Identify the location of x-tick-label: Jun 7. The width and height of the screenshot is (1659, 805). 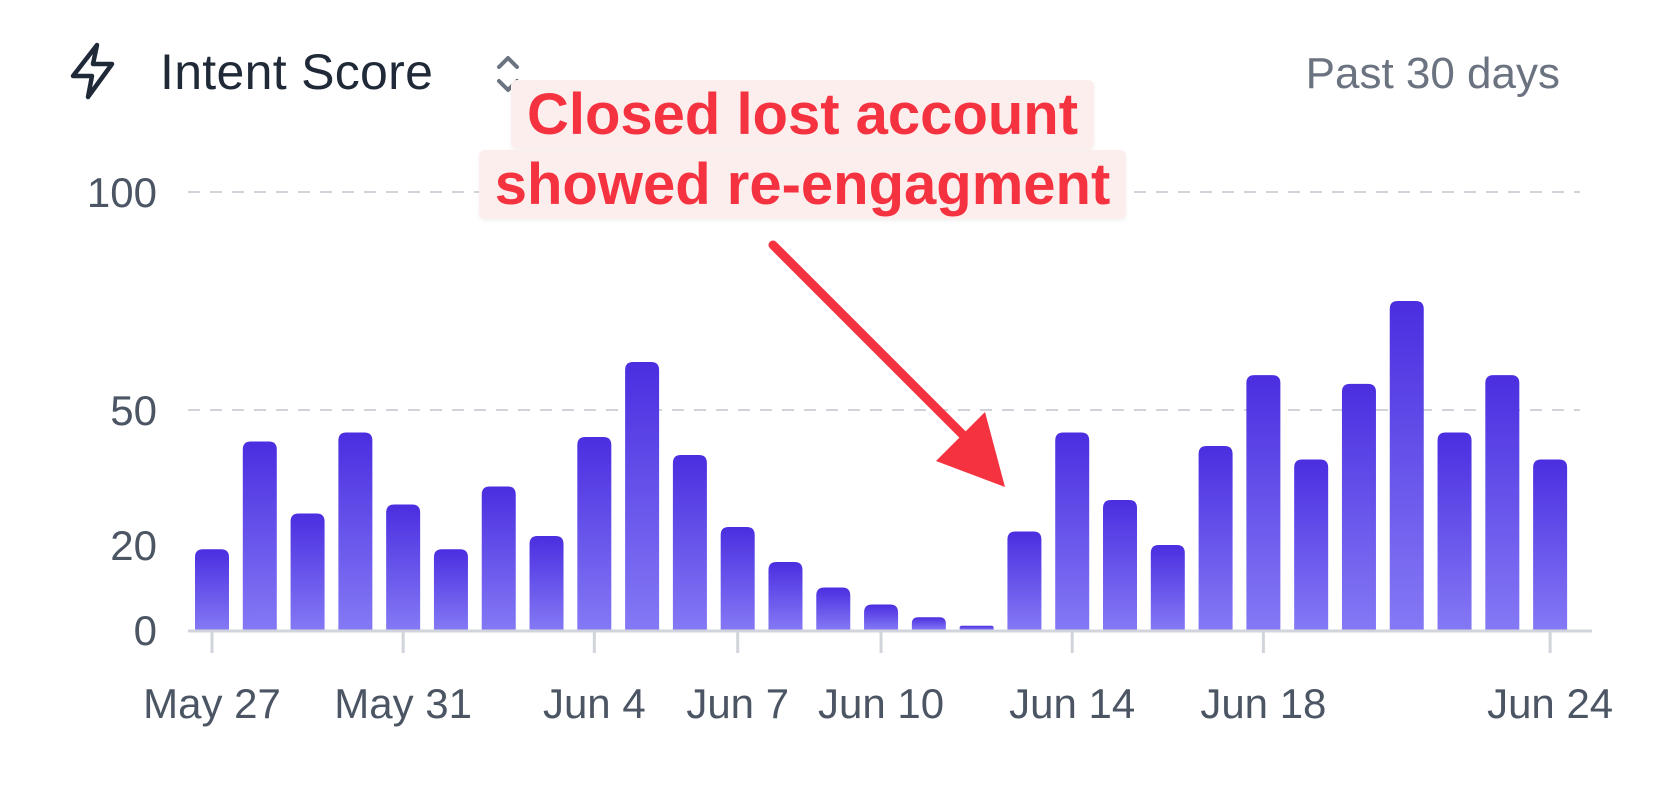
(737, 703).